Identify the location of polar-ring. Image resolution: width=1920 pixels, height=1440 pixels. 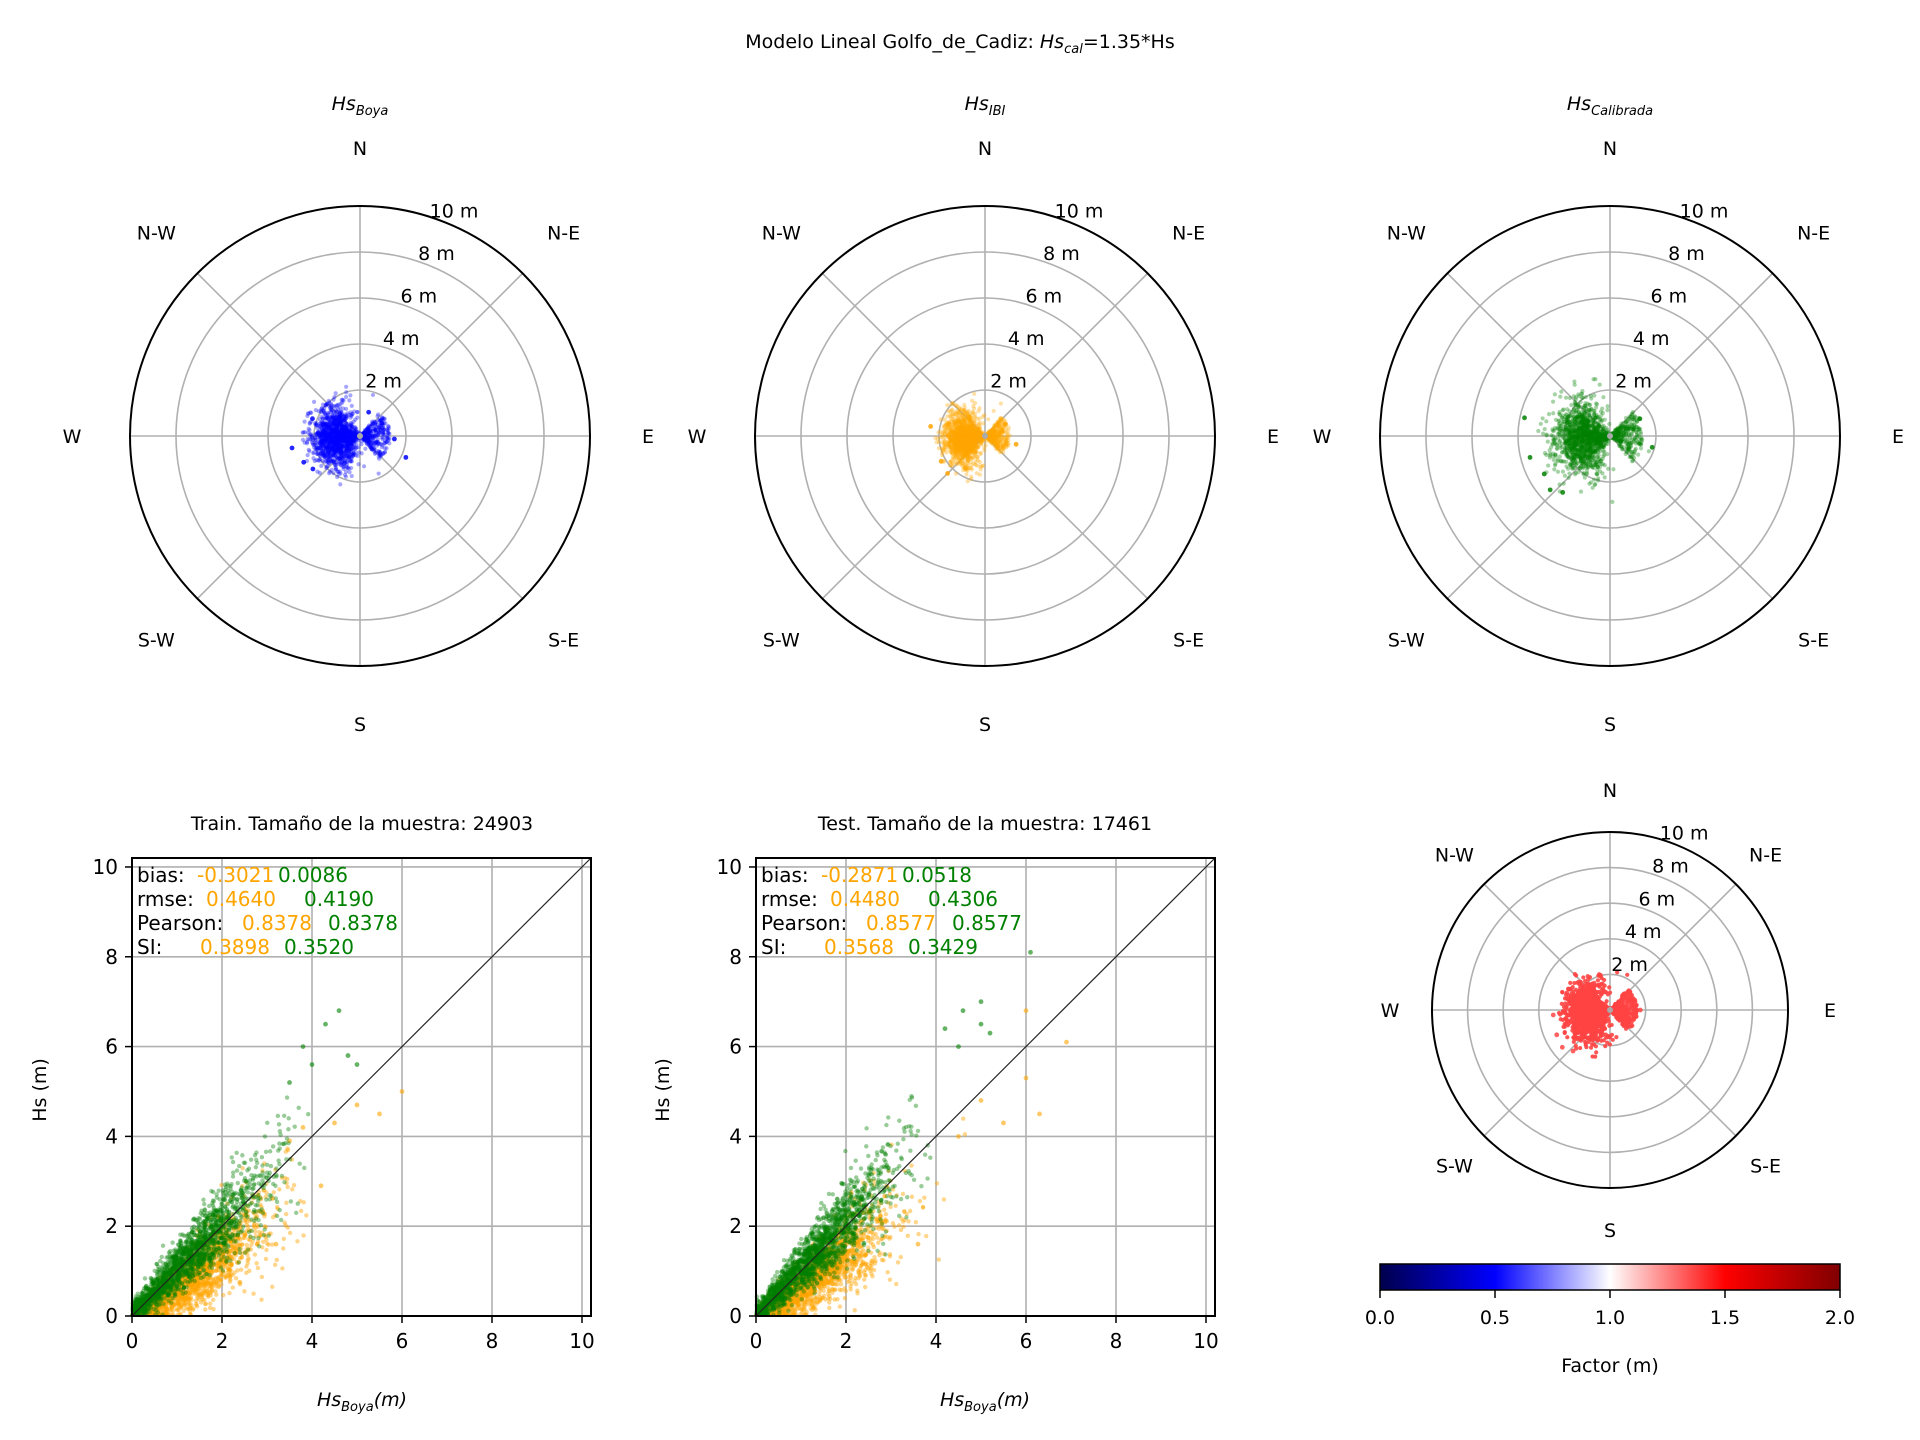
(360, 436).